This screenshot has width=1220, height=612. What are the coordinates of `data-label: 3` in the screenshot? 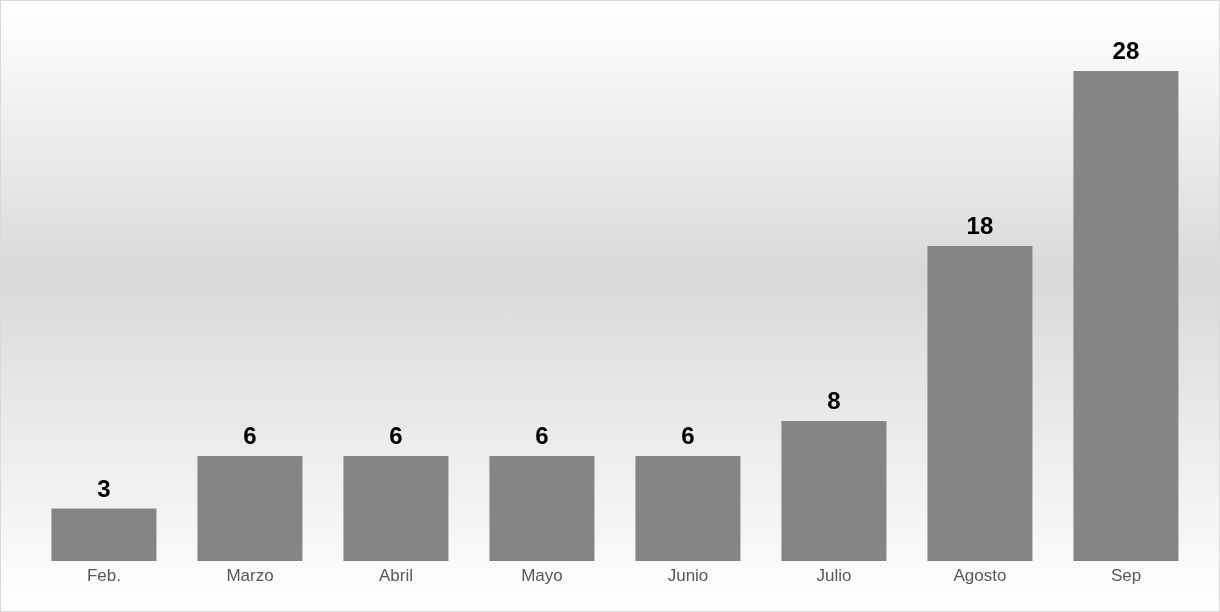 It's located at (104, 488).